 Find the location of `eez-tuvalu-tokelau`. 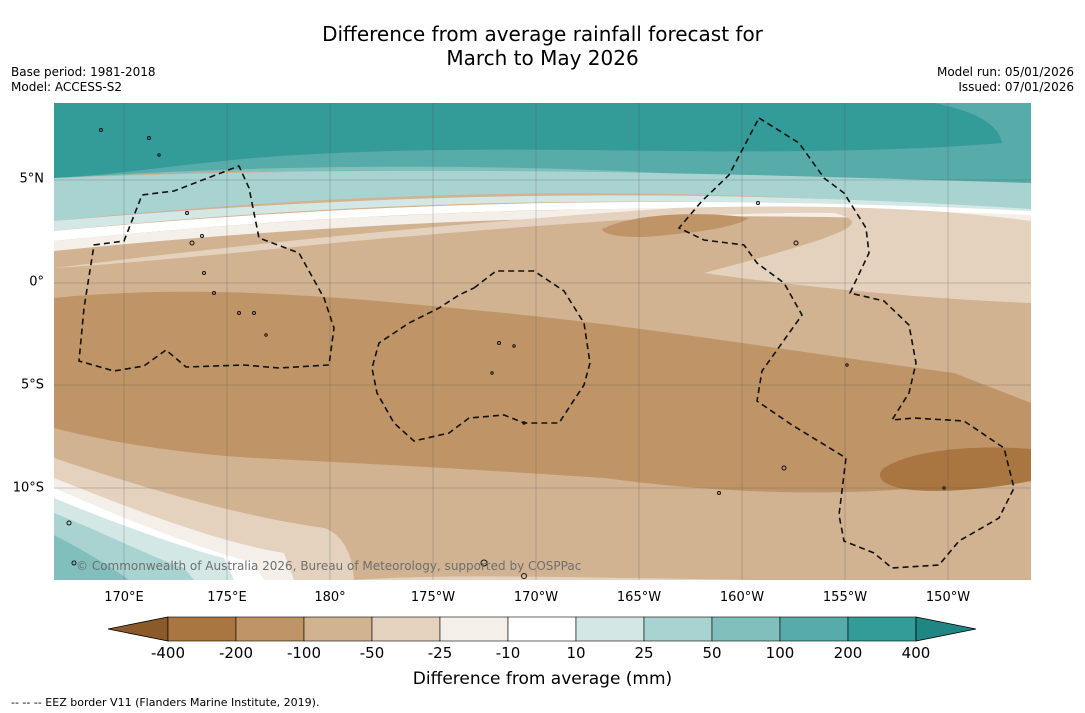

eez-tuvalu-tokelau is located at coordinates (481, 356).